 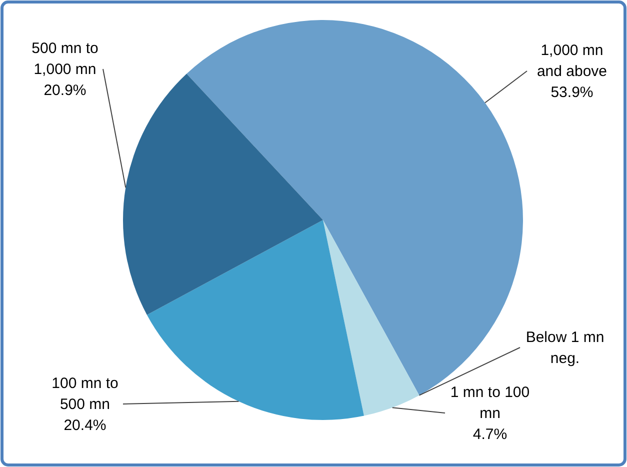 I want to click on data-label: 20.4%, so click(x=85, y=425).